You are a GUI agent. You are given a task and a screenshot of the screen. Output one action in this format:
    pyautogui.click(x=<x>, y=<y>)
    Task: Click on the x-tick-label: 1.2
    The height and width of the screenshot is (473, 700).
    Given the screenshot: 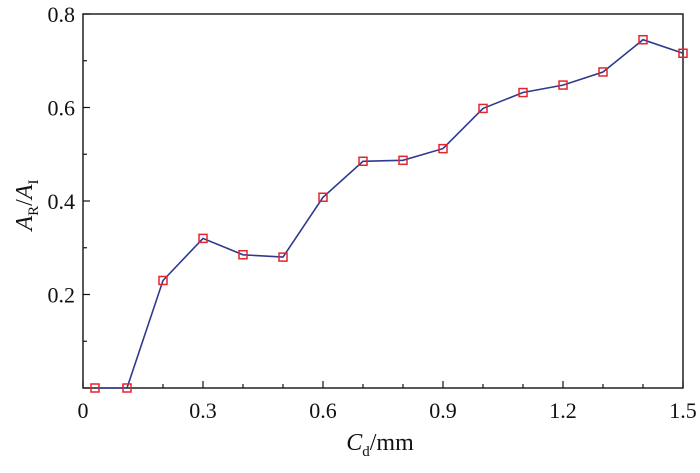 What is the action you would take?
    pyautogui.click(x=563, y=410)
    